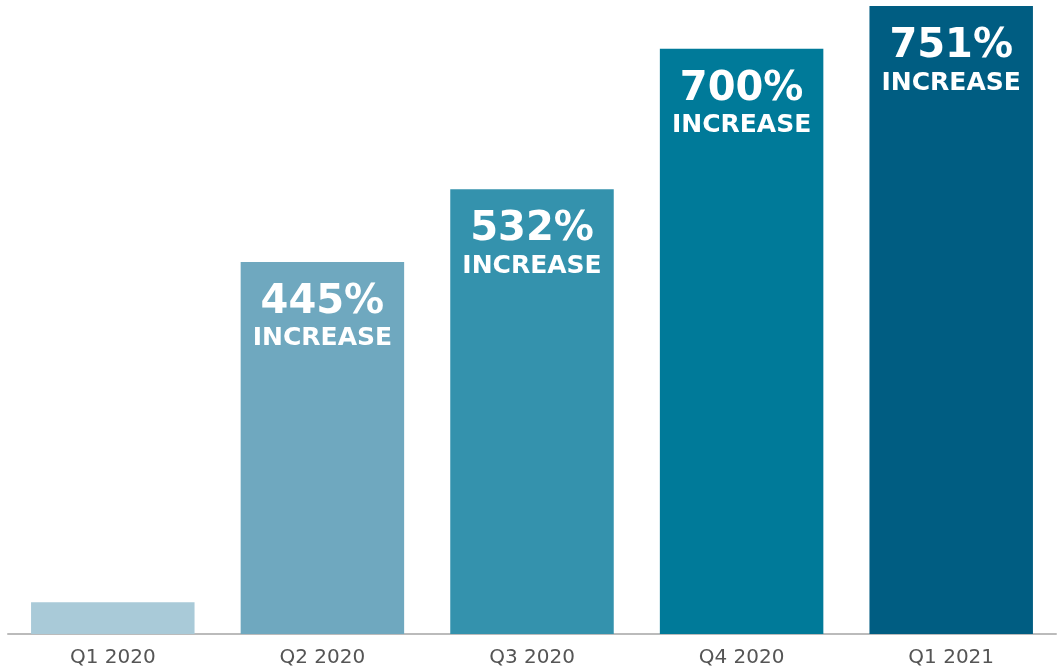 Image resolution: width=1058 pixels, height=670 pixels. I want to click on data-label: 751% INCREASE, so click(951, 58).